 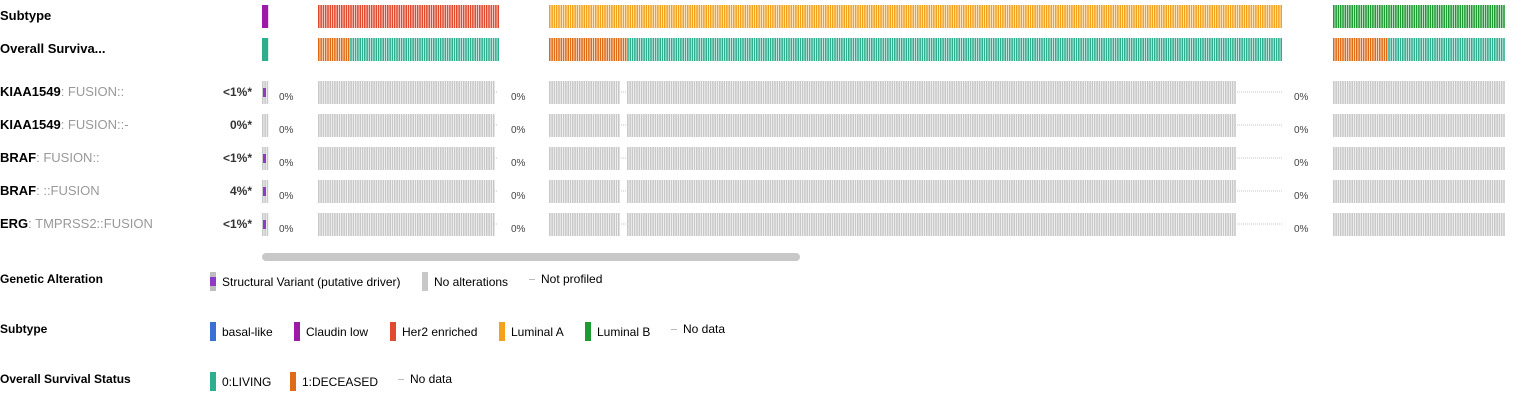 I want to click on gene-label-kiaa1549-fusion-dash: KIAA1549: FUSION::-, so click(x=64, y=124).